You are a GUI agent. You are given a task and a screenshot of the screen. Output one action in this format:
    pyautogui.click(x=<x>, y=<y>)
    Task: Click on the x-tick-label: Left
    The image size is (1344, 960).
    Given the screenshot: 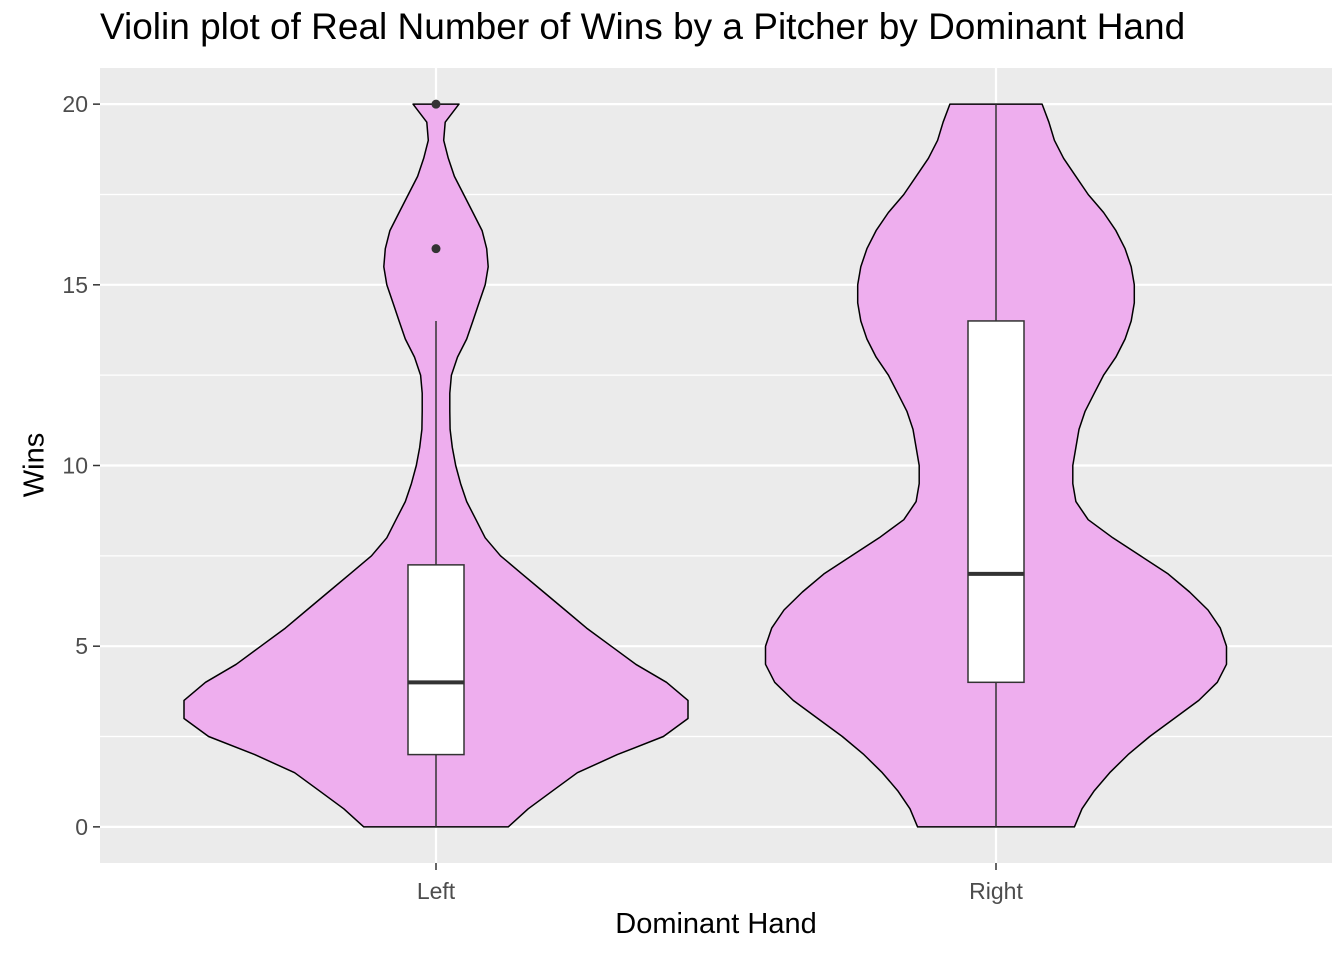 What is the action you would take?
    pyautogui.click(x=436, y=891)
    